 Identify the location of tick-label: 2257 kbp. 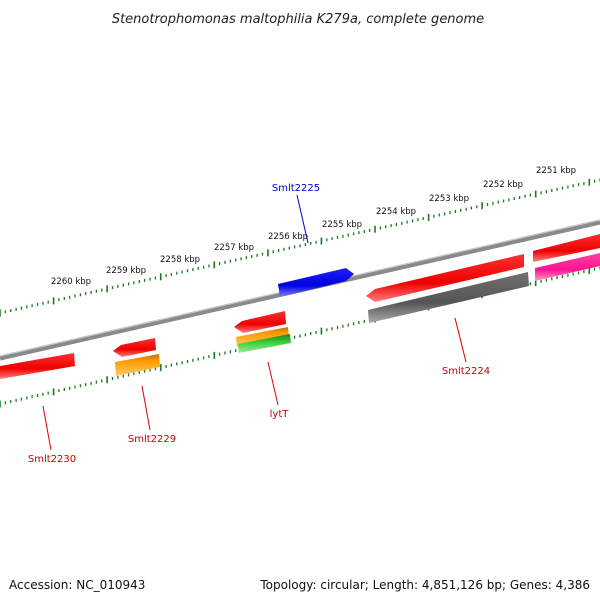
(234, 248).